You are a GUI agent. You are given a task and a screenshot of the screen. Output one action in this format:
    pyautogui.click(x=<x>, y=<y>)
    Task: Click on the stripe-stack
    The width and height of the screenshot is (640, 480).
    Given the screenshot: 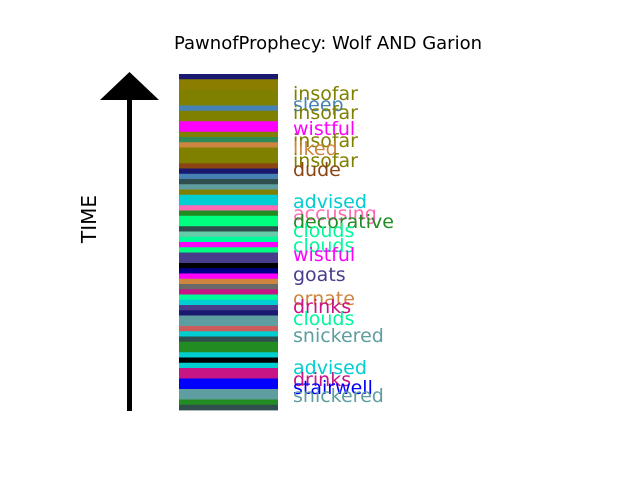 What is the action you would take?
    pyautogui.click(x=228, y=242)
    